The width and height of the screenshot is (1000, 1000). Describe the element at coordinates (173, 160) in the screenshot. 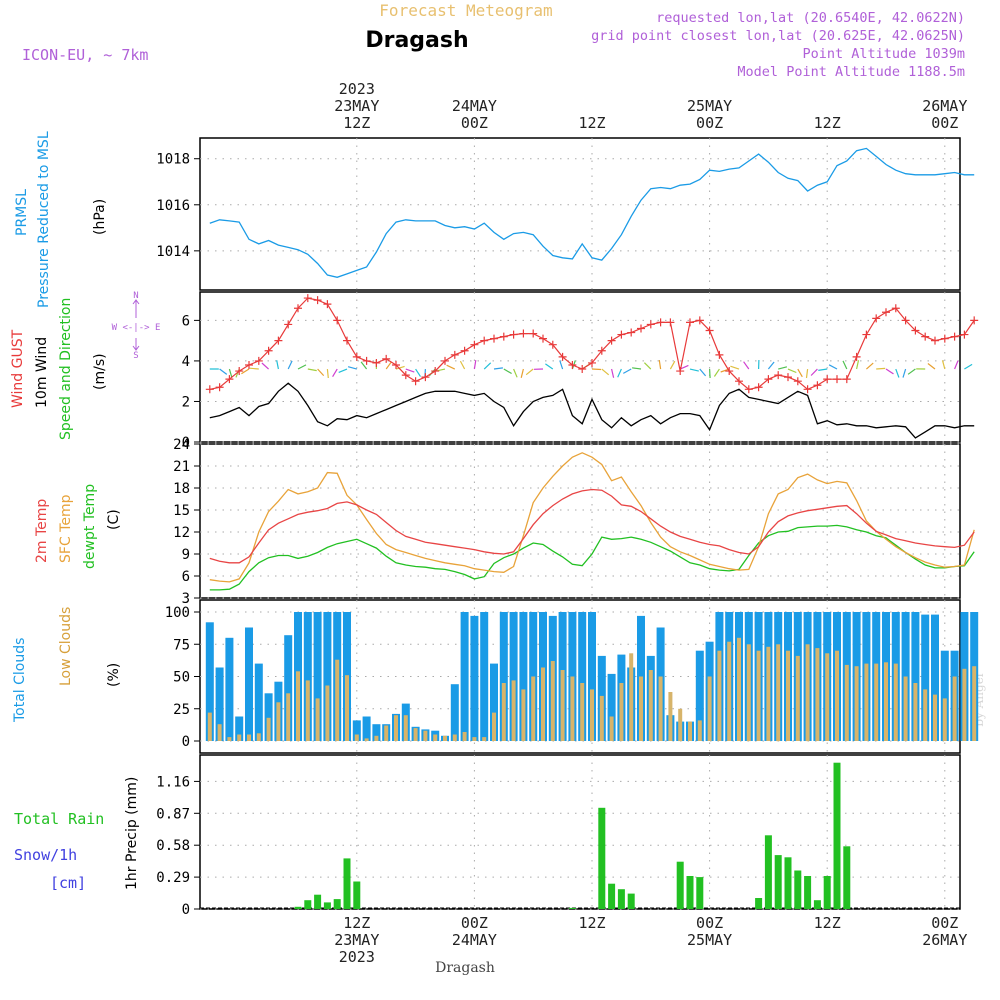

I see `y-tick-label: 1018` at that location.